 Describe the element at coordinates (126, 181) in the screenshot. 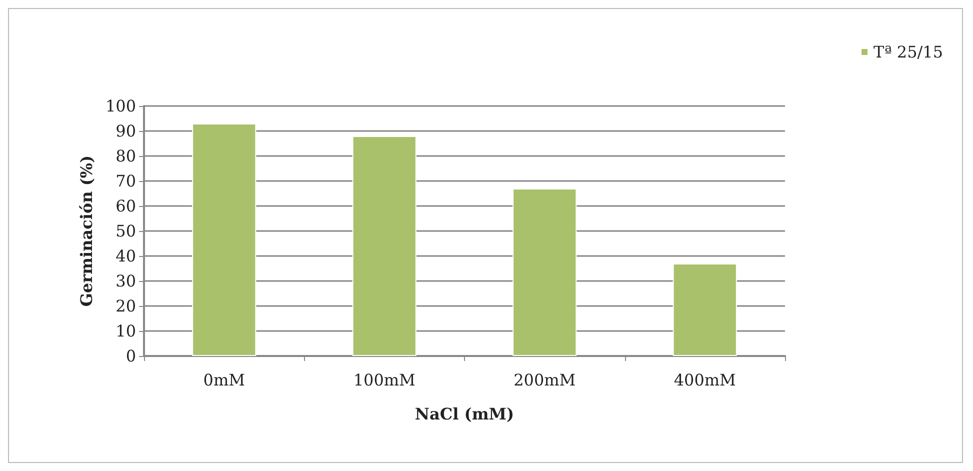

I see `y-tick-label: 70` at that location.